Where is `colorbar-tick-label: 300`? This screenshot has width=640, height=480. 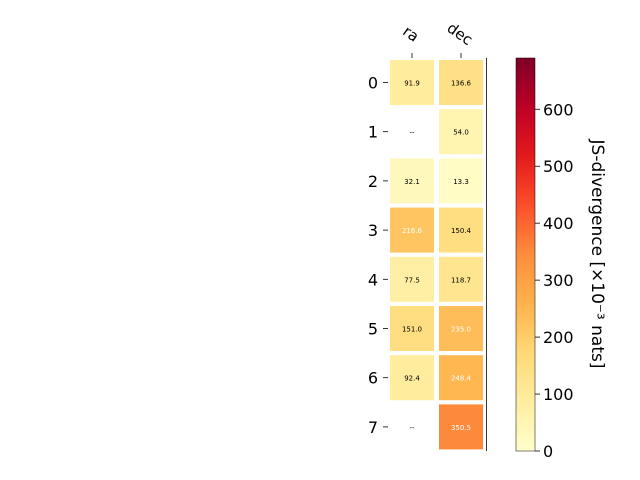
colorbar-tick-label: 300 is located at coordinates (558, 280).